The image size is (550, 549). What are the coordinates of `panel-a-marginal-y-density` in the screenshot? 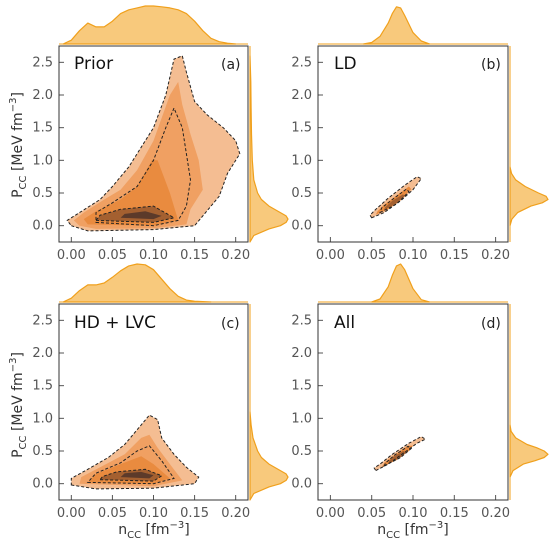 It's located at (269, 149).